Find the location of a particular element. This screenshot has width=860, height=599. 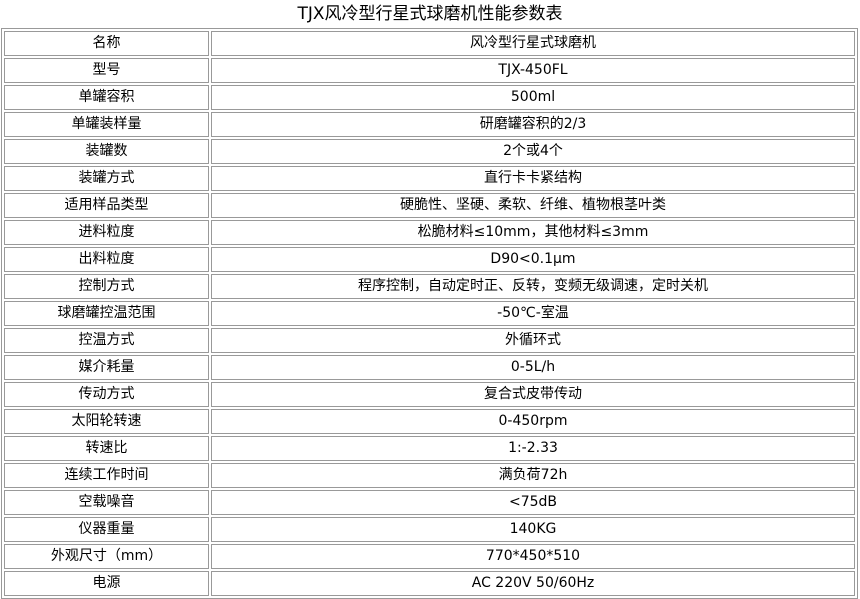

param-name: 仪器重量 is located at coordinates (106, 529).